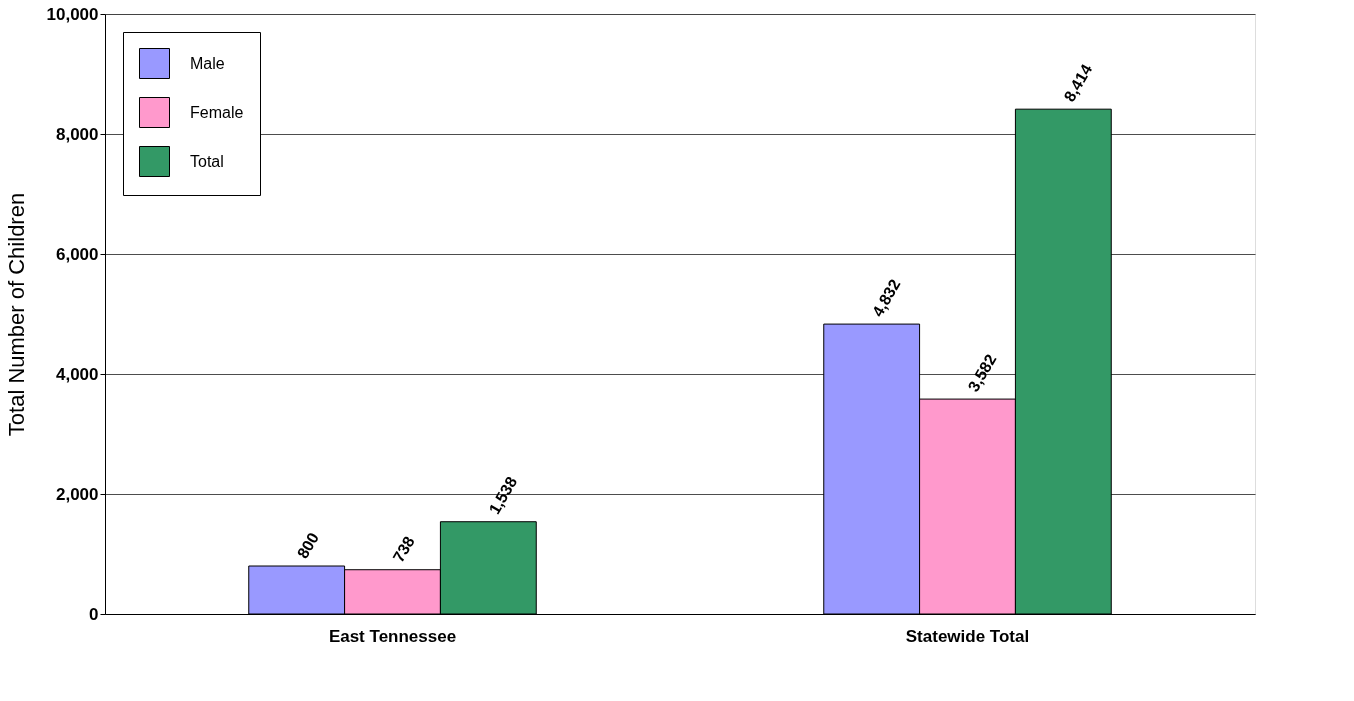 The width and height of the screenshot is (1354, 701). What do you see at coordinates (77, 374) in the screenshot?
I see `y-tick-label: 4,000` at bounding box center [77, 374].